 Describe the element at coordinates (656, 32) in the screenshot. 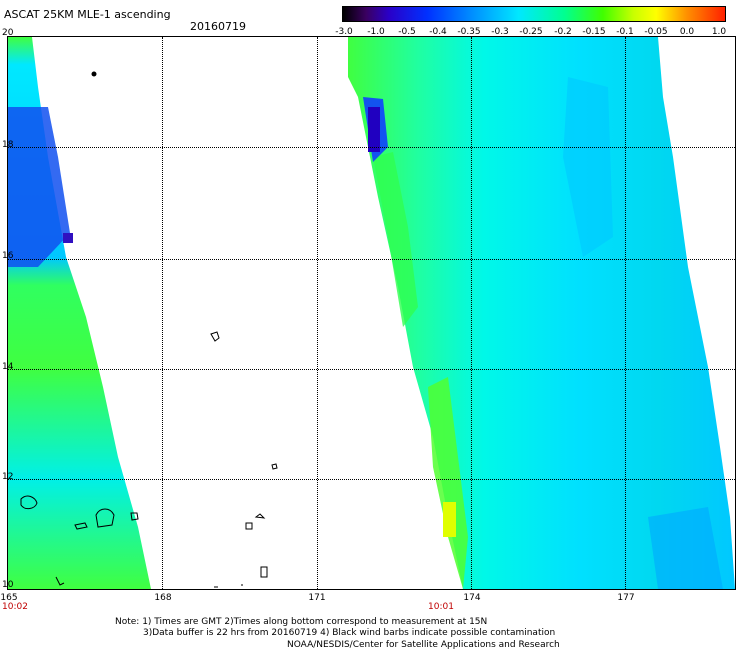

I see `colorbar-tick-label: -0.05` at that location.